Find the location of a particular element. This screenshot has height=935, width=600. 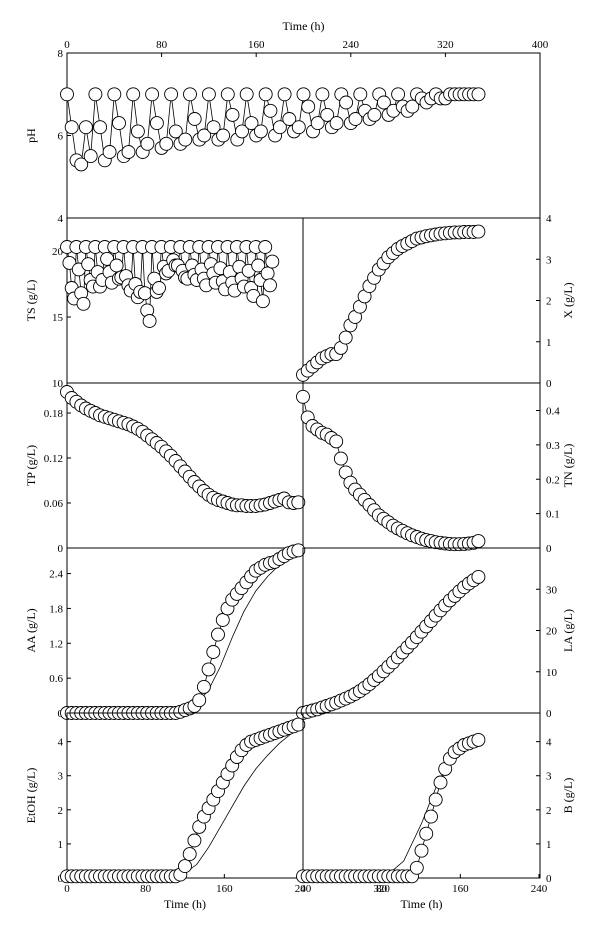

tn-ylabel: TN (g/L) is located at coordinates (568, 466).